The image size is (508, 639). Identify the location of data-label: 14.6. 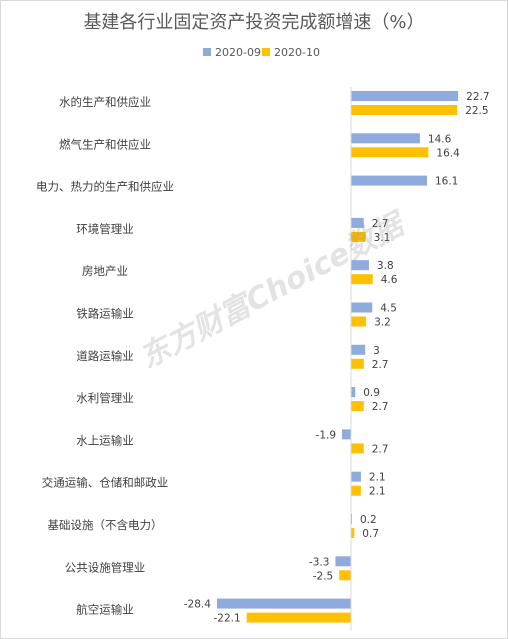
(440, 139).